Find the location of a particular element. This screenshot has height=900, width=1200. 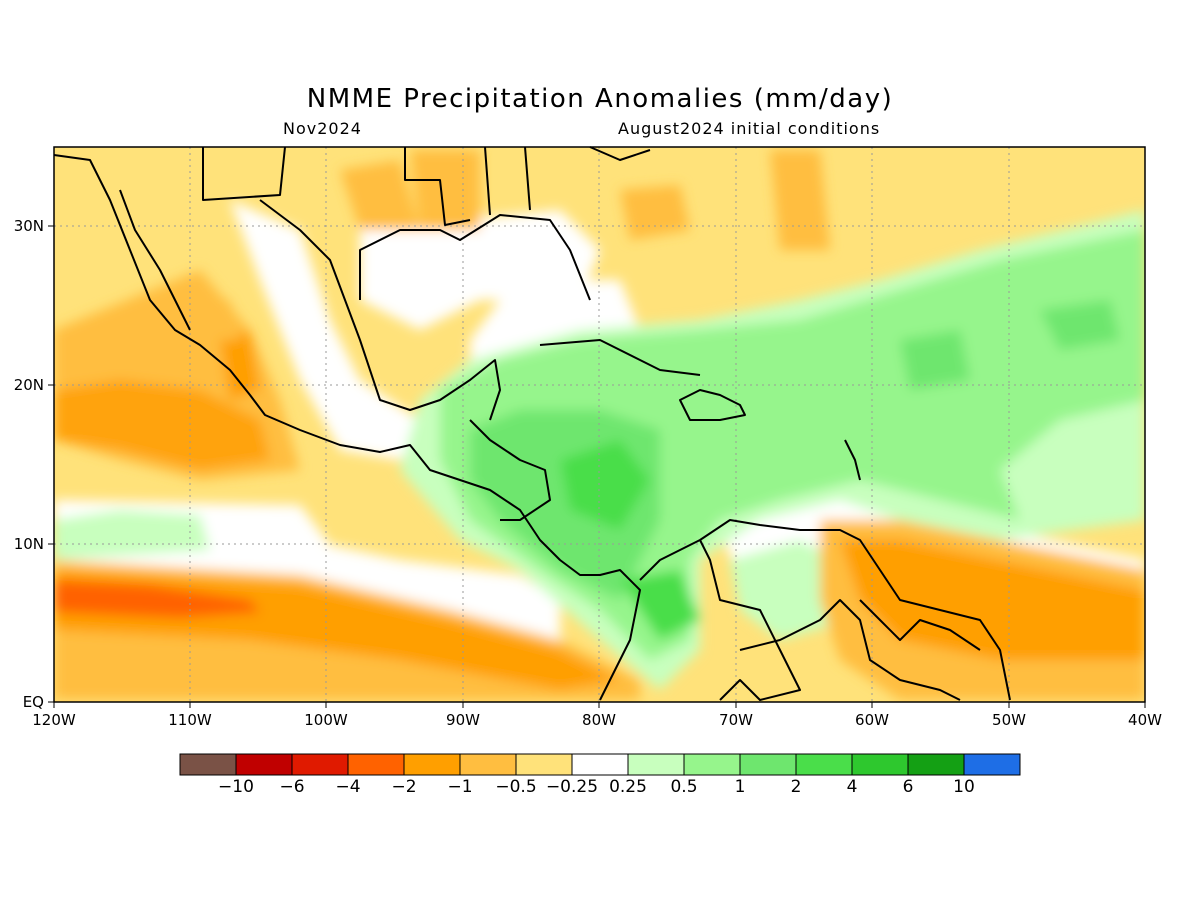

colorbar-label: −2 is located at coordinates (403, 787).